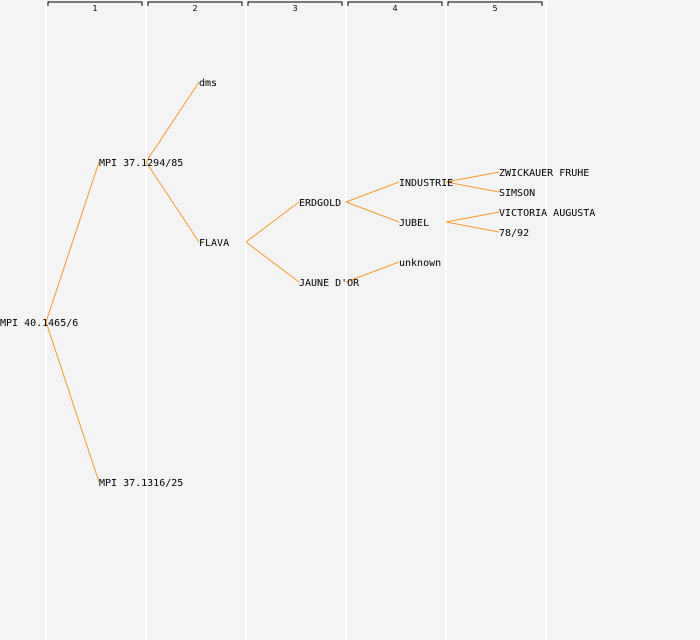 The height and width of the screenshot is (640, 700). What do you see at coordinates (39, 323) in the screenshot?
I see `tree-node: MPI 40.1465/6` at bounding box center [39, 323].